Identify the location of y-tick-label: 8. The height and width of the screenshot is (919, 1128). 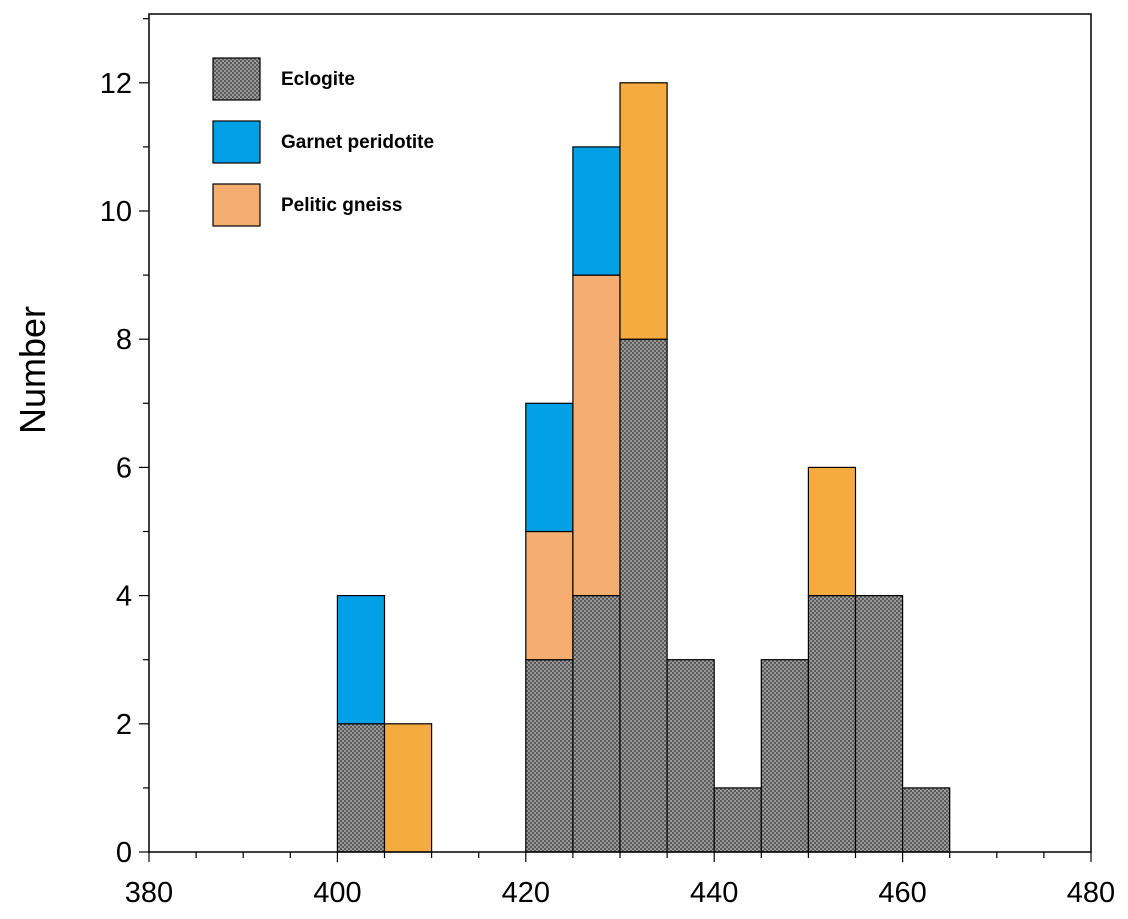
(124, 340).